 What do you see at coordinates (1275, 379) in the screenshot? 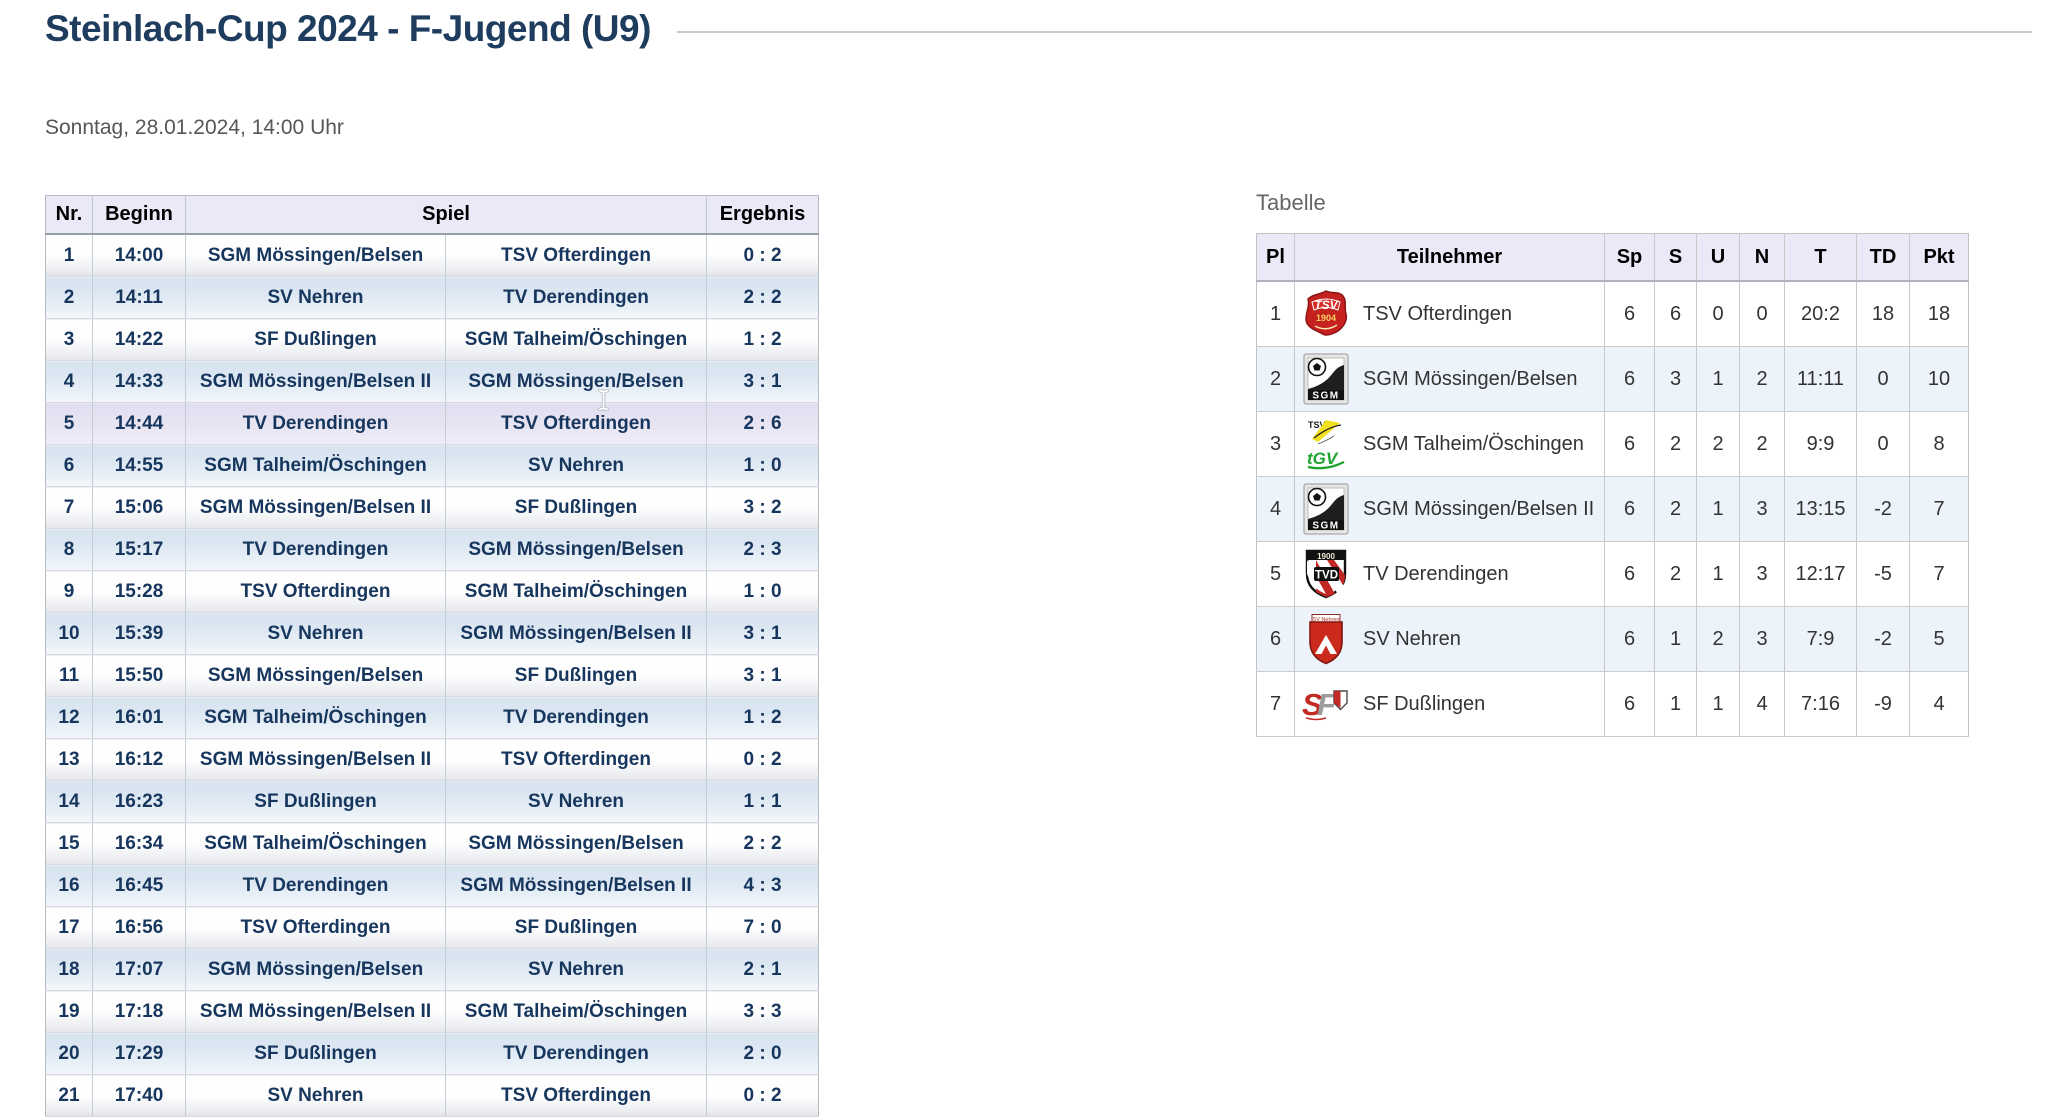
I see `standings-rank: 2` at bounding box center [1275, 379].